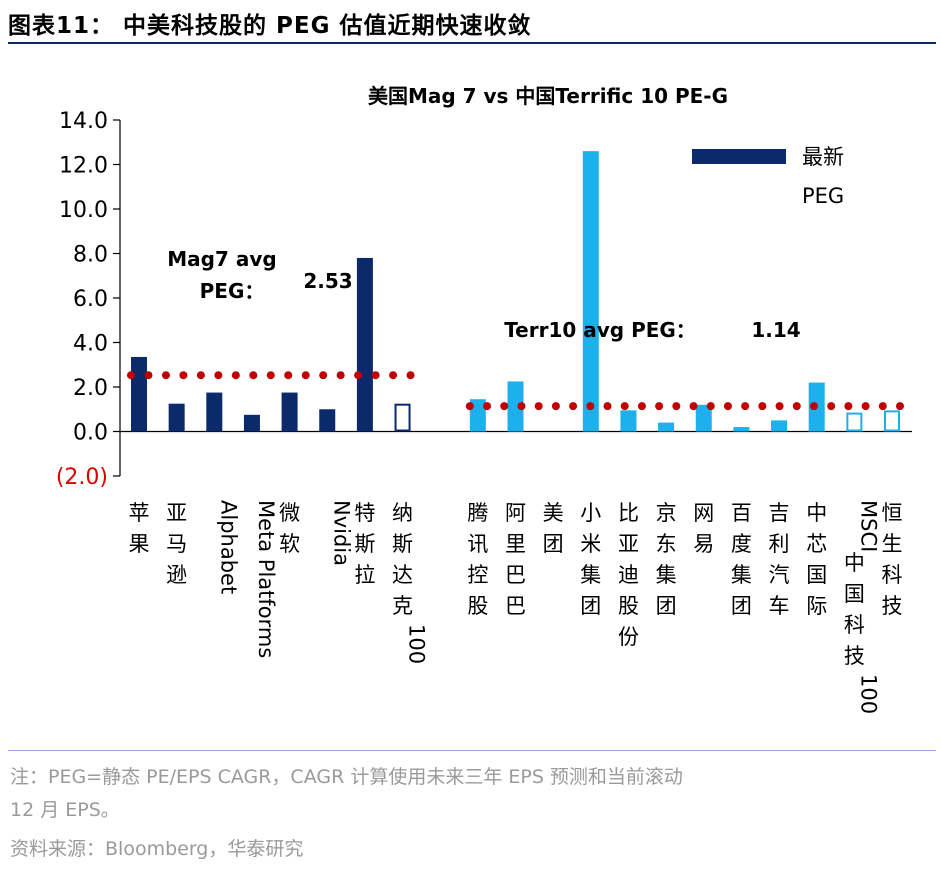 The height and width of the screenshot is (873, 941). What do you see at coordinates (402, 513) in the screenshot?
I see `x-category-char: 纳` at bounding box center [402, 513].